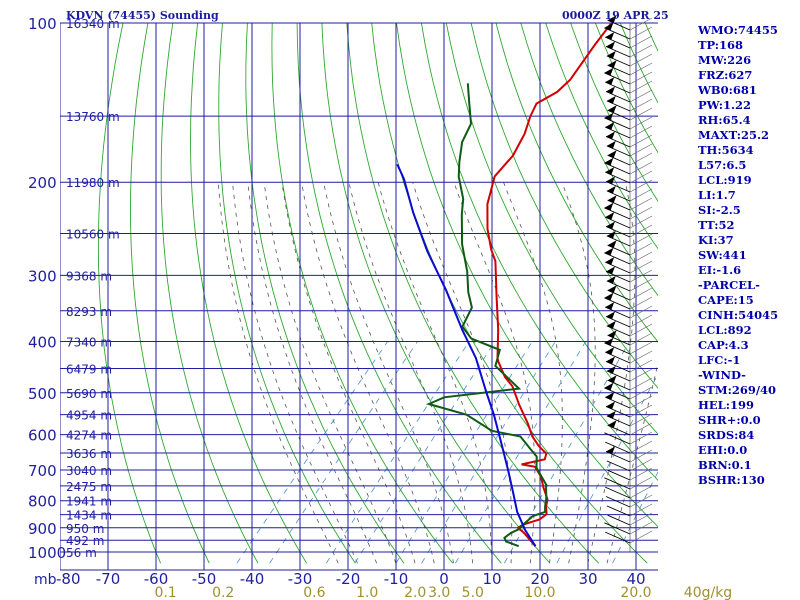  What do you see at coordinates (89, 471) in the screenshot?
I see `height-label: 3040 m` at bounding box center [89, 471].